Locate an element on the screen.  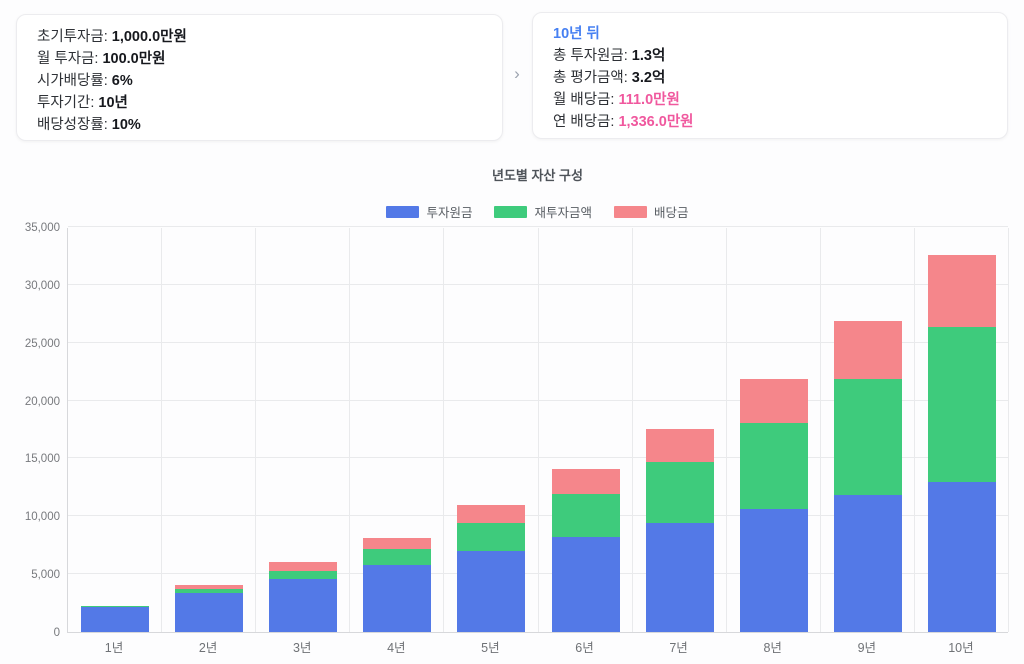
dividend-yield-label: 시가배당률: is located at coordinates (72, 81).